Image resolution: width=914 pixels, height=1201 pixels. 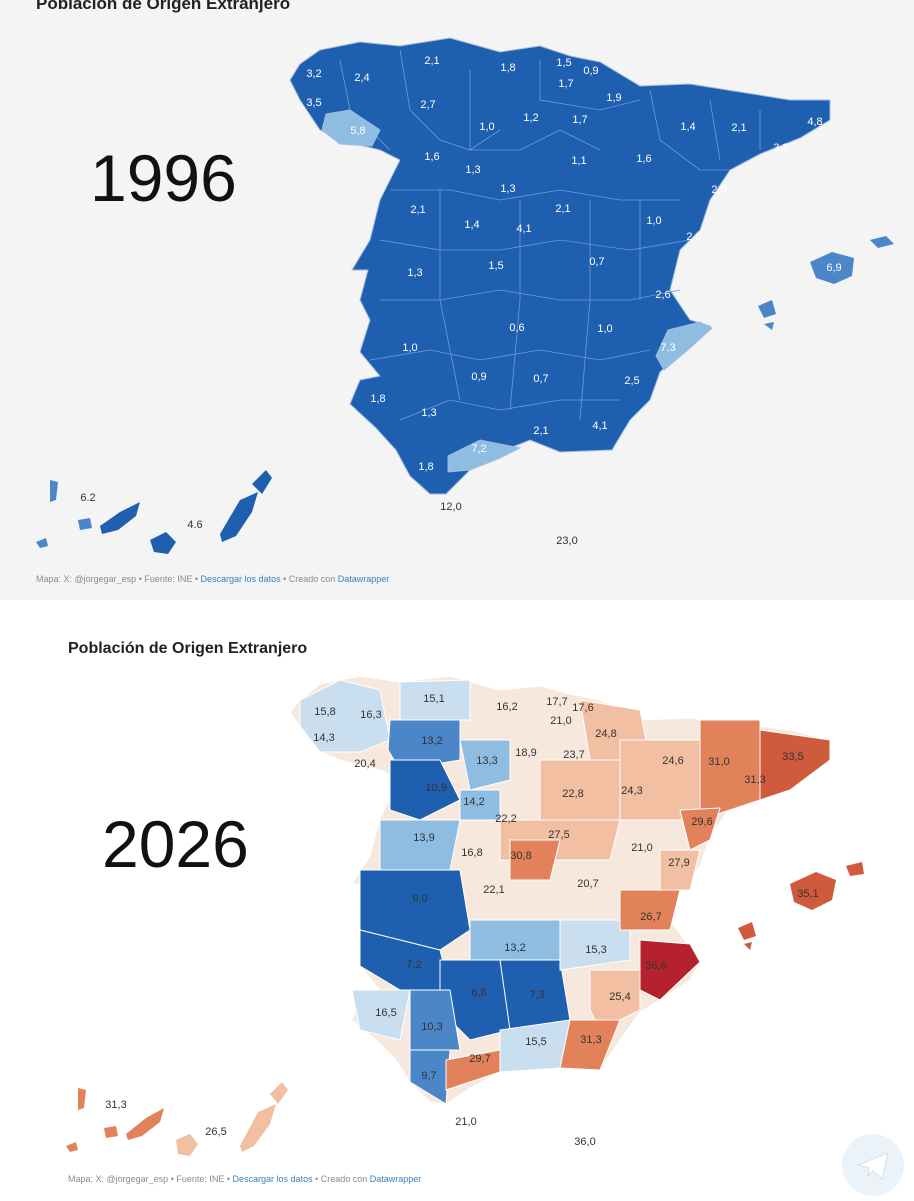 What do you see at coordinates (613, 98) in the screenshot?
I see `region-value-label: 1,9` at bounding box center [613, 98].